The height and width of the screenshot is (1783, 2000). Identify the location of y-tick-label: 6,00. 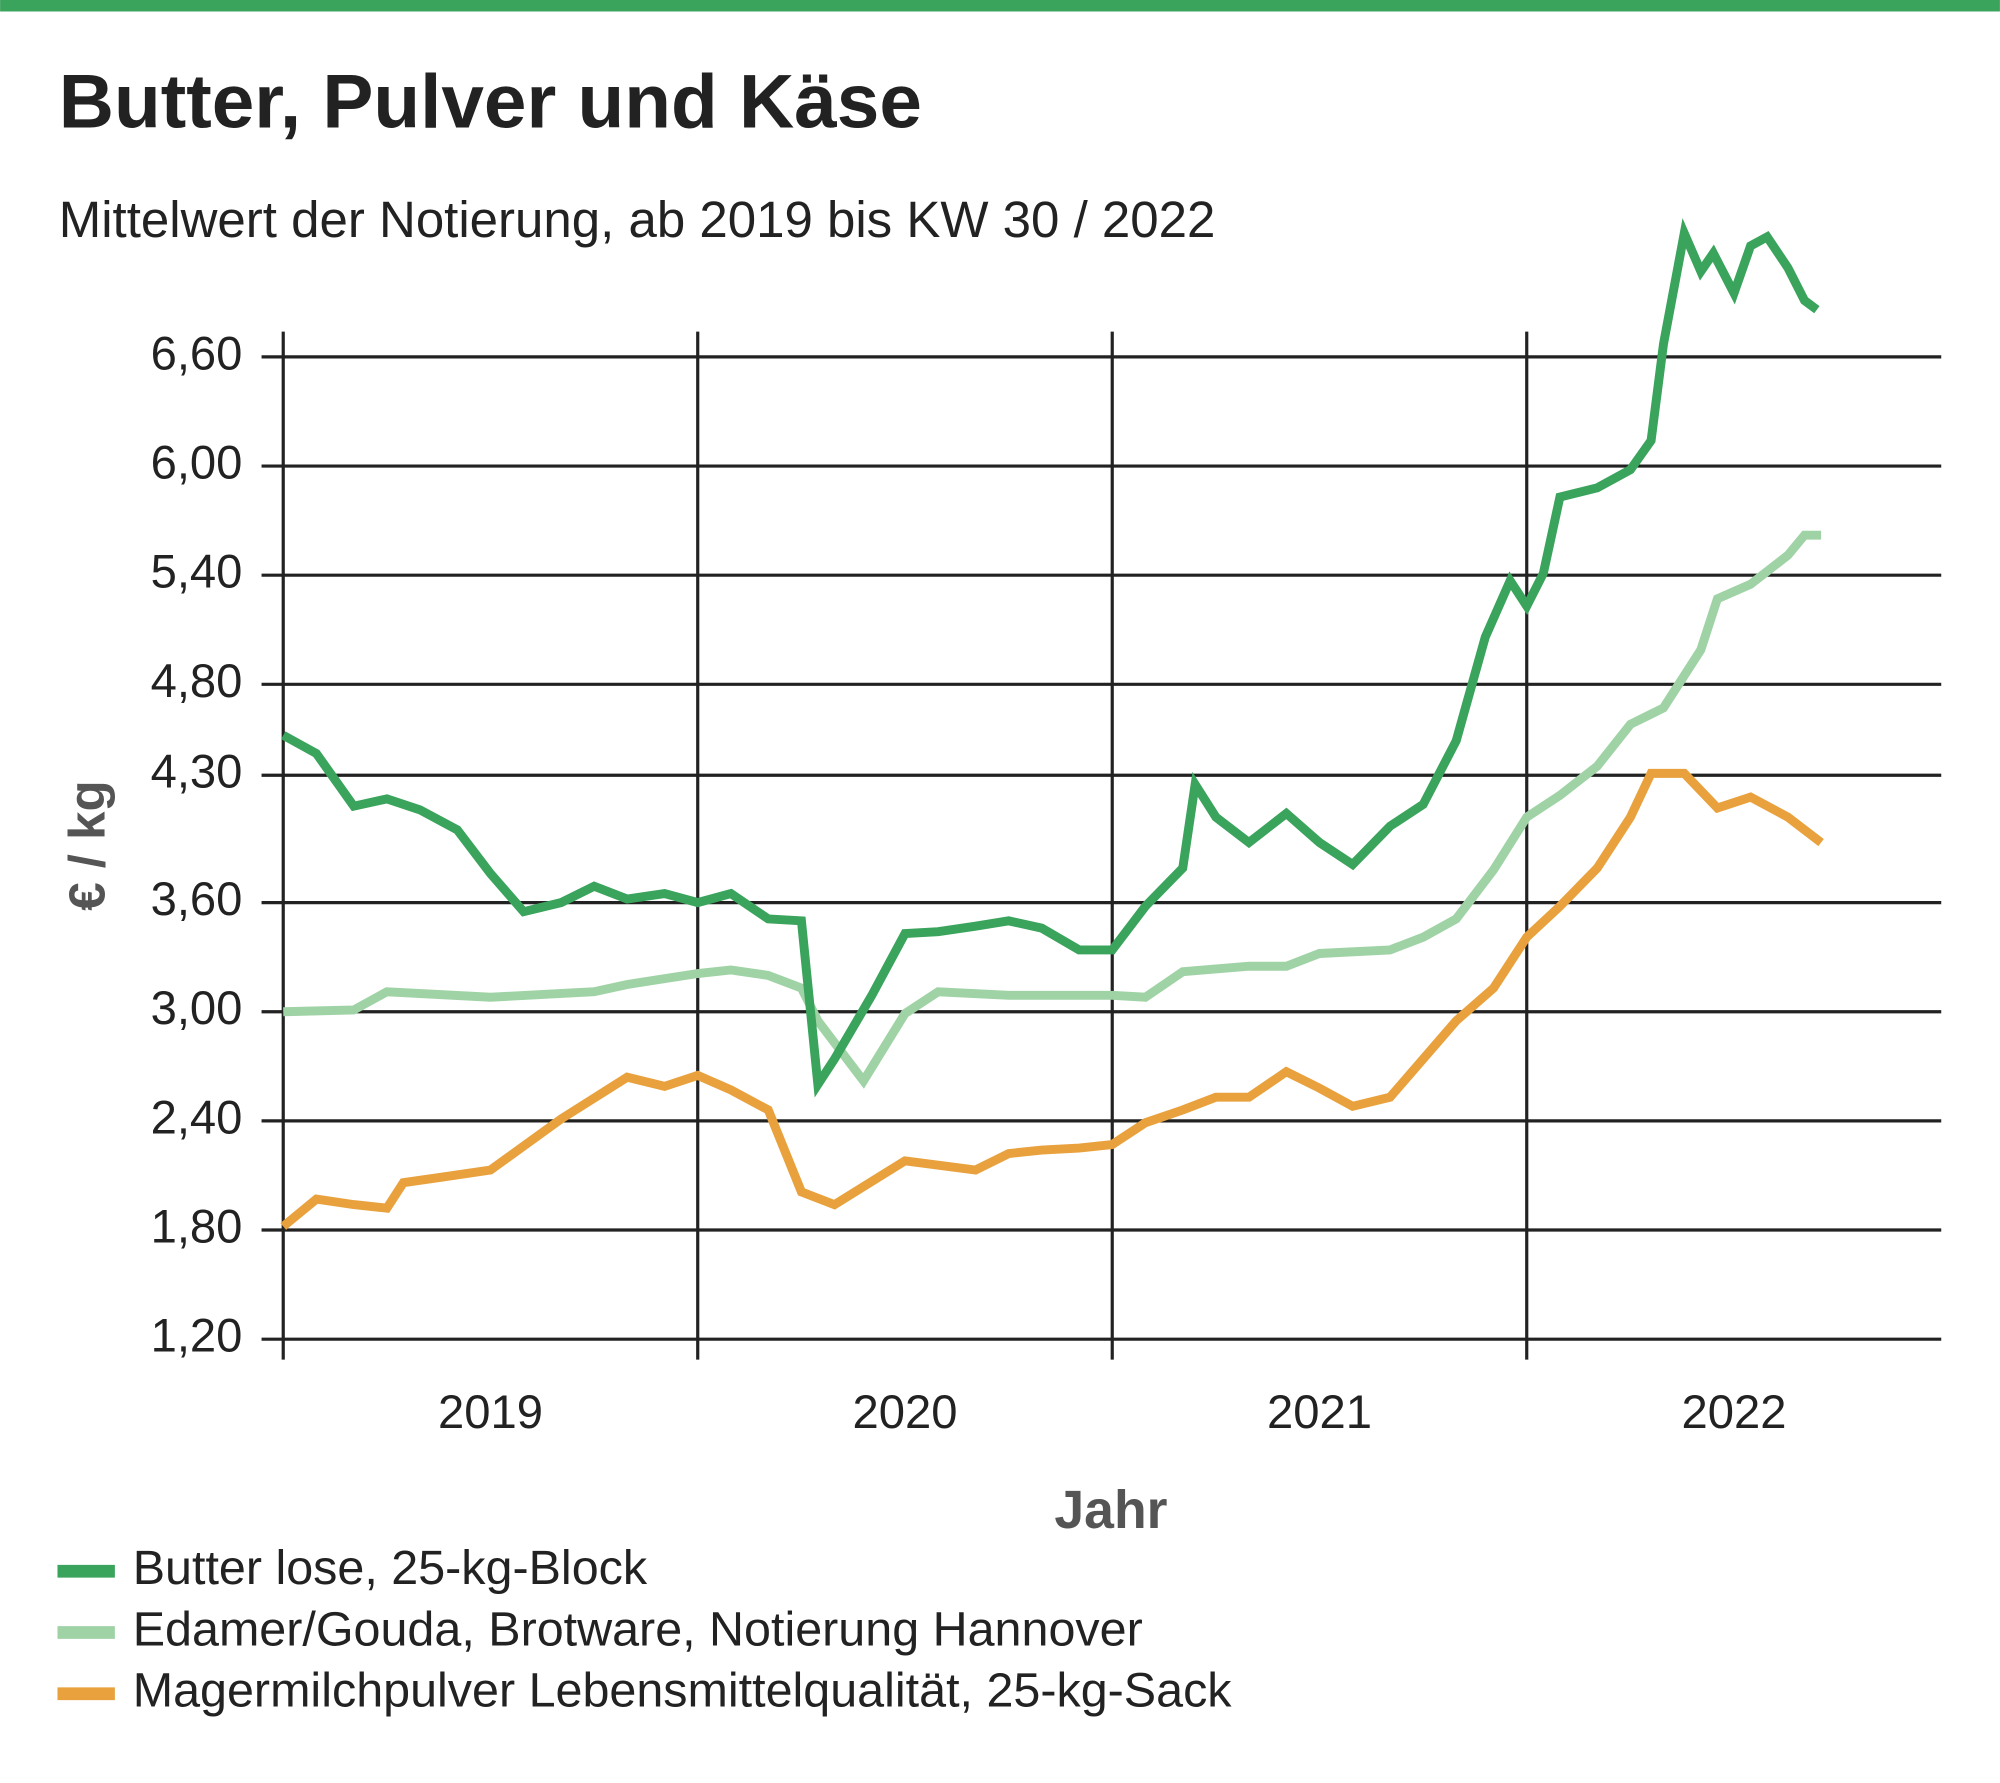
(197, 462).